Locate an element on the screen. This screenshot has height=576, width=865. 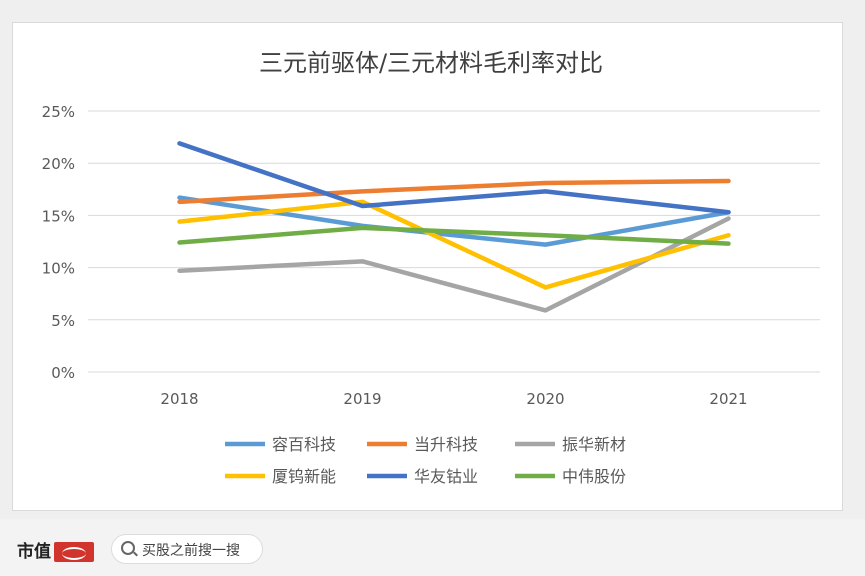
footer-bar: 市值 买股之前搜一搜 is located at coordinates (432, 547).